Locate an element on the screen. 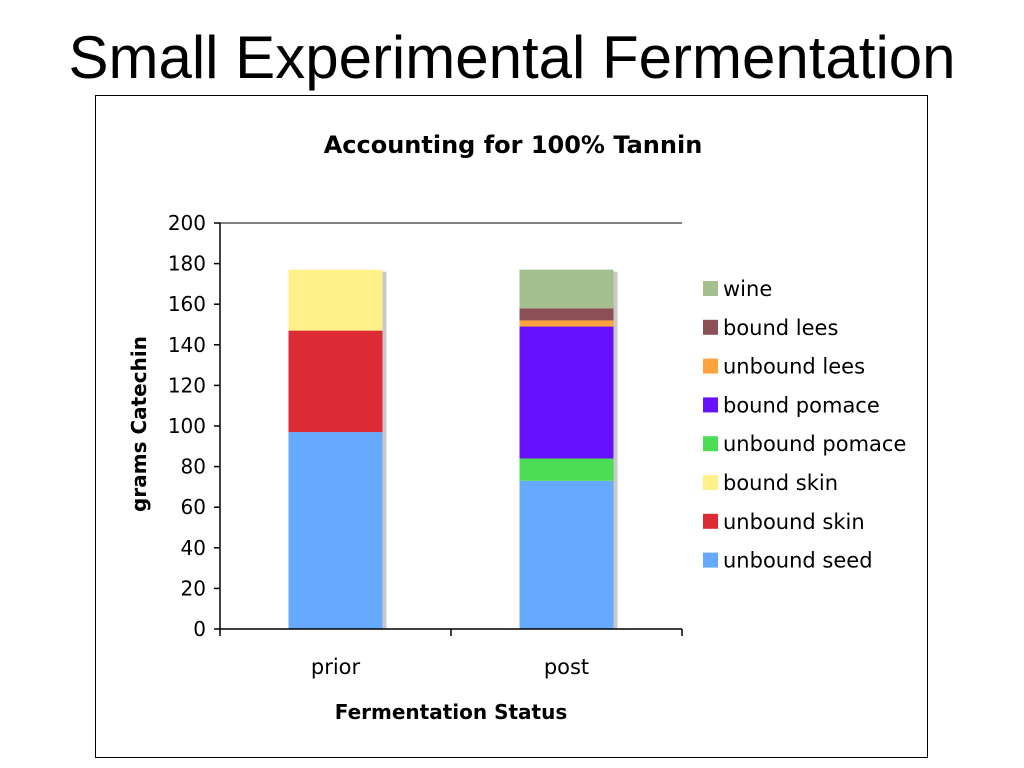 Image resolution: width=1024 pixels, height=768 pixels. x-category-label: prior is located at coordinates (336, 667).